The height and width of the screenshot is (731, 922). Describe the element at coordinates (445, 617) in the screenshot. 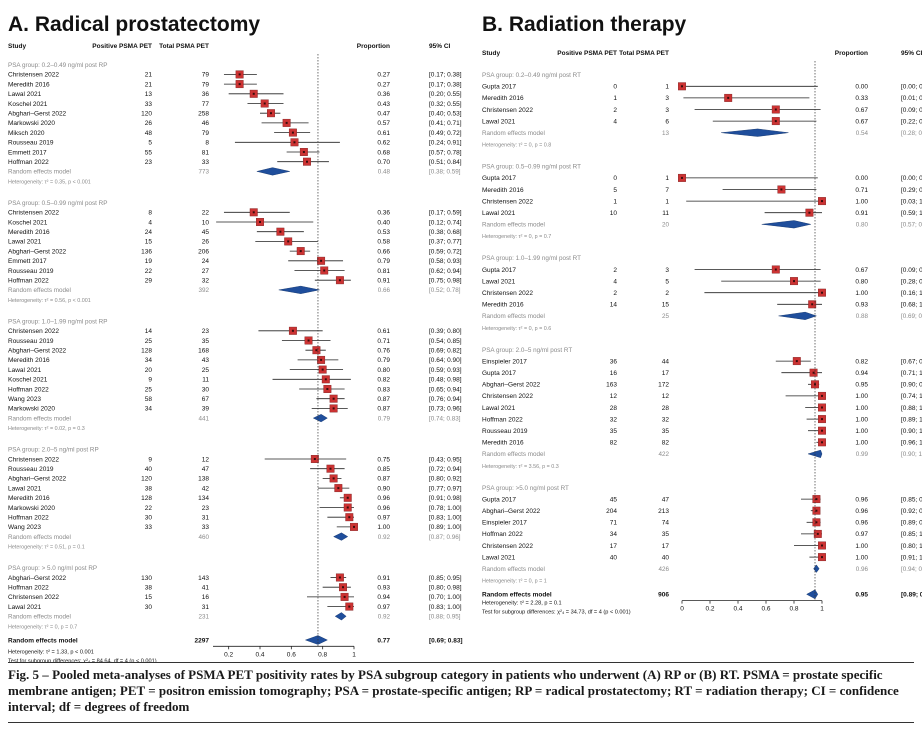

I see `a-pooled-ci: [0.88; 0.95]` at that location.